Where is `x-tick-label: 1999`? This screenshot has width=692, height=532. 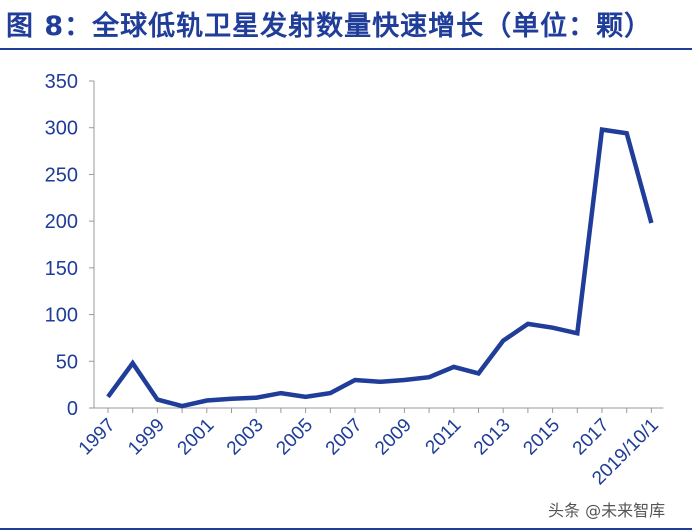 x-tick-label: 1999 is located at coordinates (146, 437).